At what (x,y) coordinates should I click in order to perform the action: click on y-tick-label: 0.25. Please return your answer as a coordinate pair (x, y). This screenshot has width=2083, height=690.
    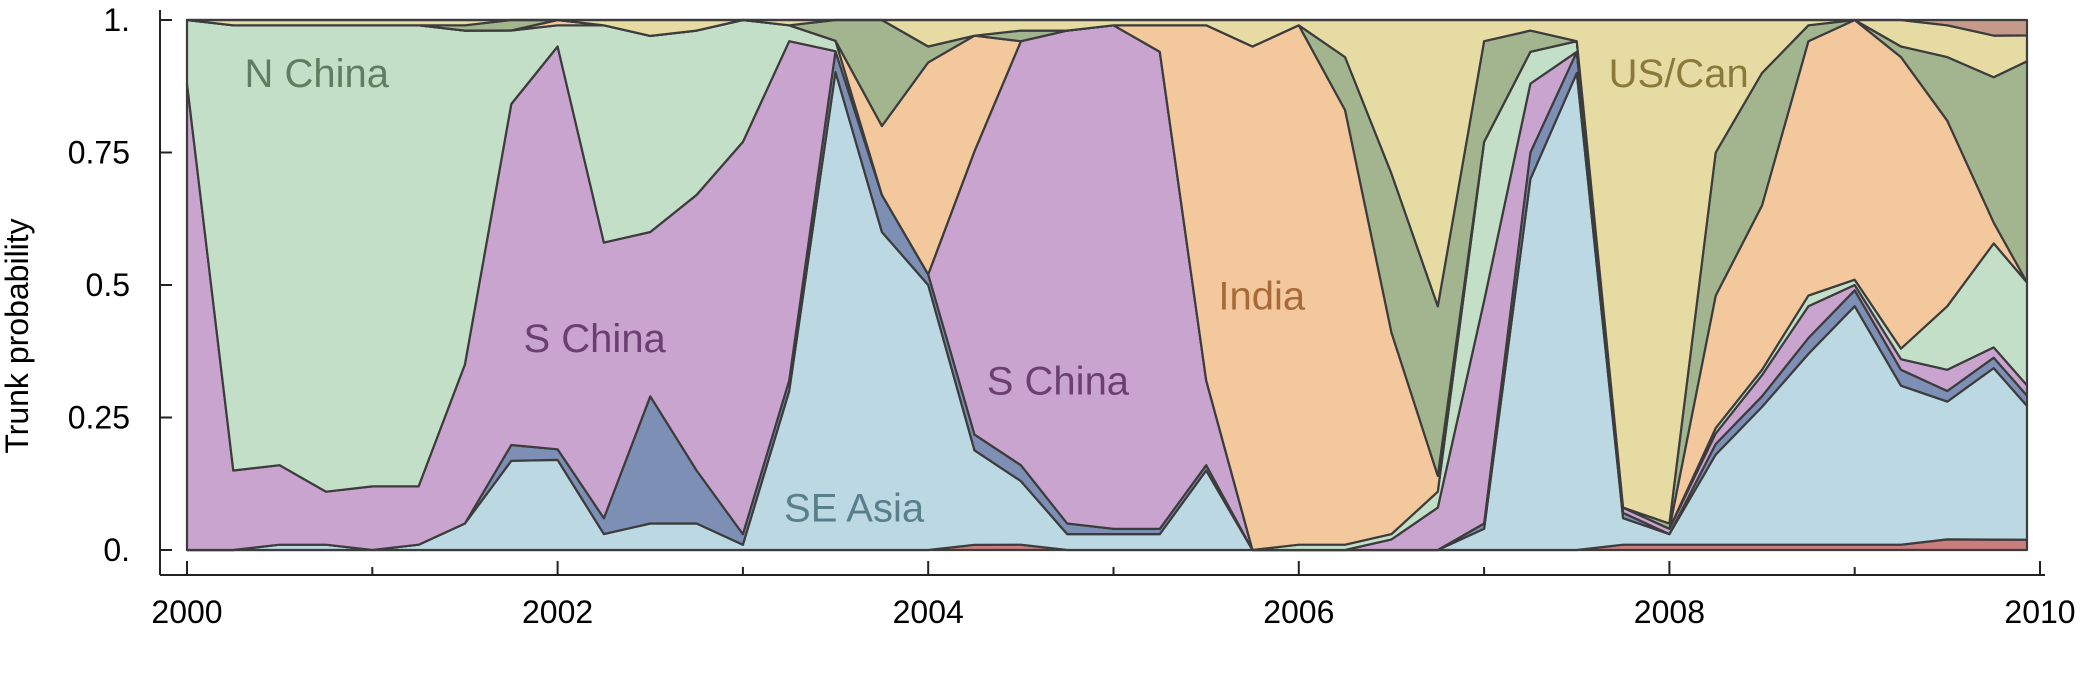
    Looking at the image, I should click on (99, 418).